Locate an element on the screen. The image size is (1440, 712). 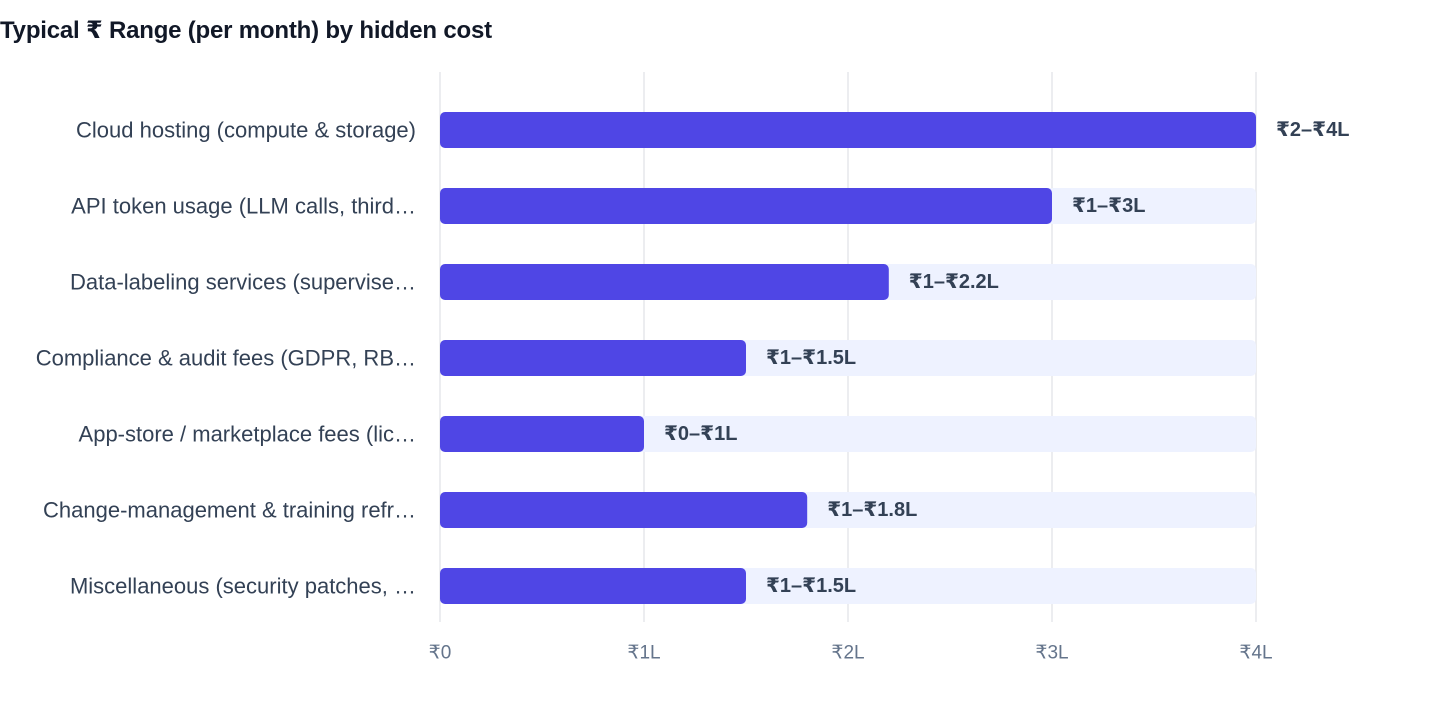
x-tick-label: ₹3L is located at coordinates (1051, 653).